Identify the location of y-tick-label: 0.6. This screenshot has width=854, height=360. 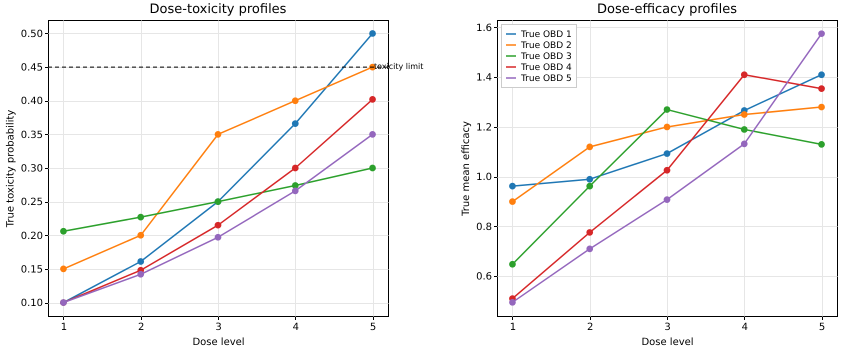
(484, 277).